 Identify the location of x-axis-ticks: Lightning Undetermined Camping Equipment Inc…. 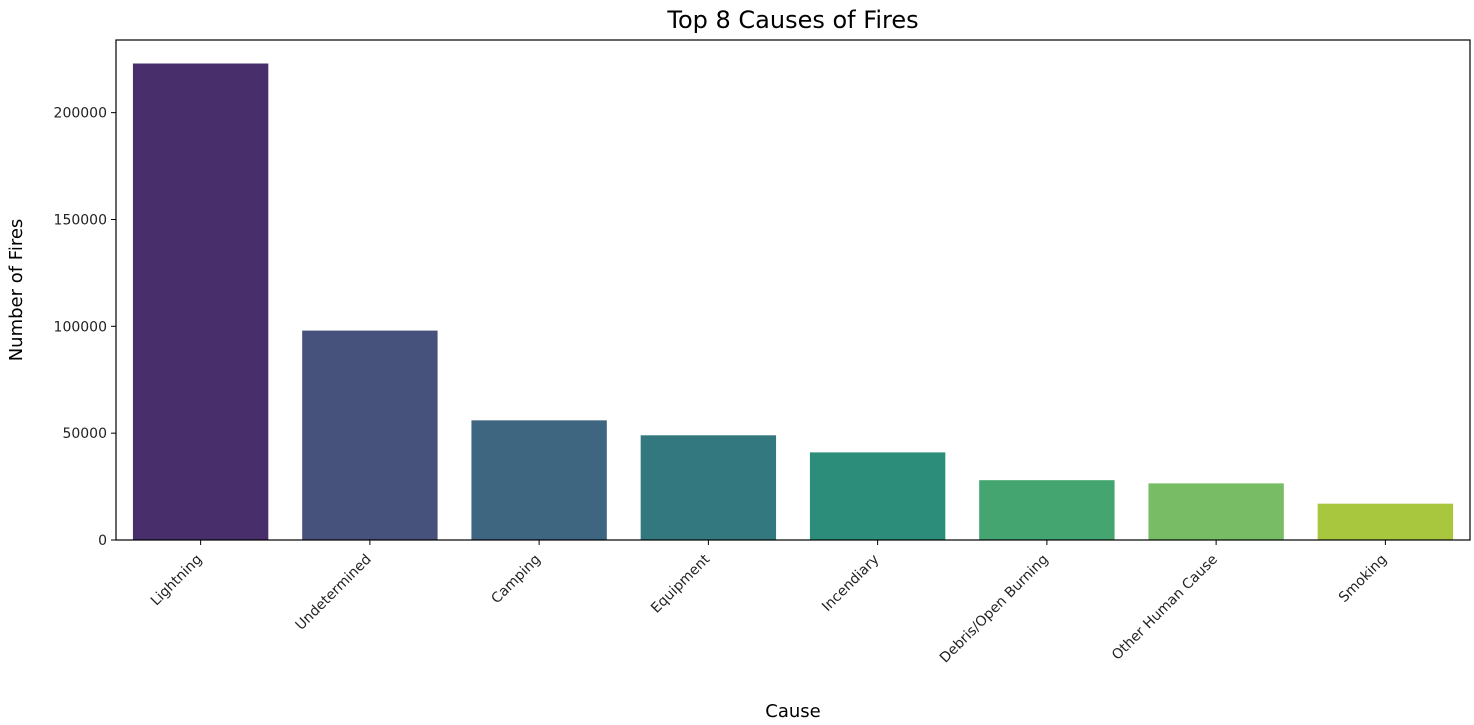
(769, 603).